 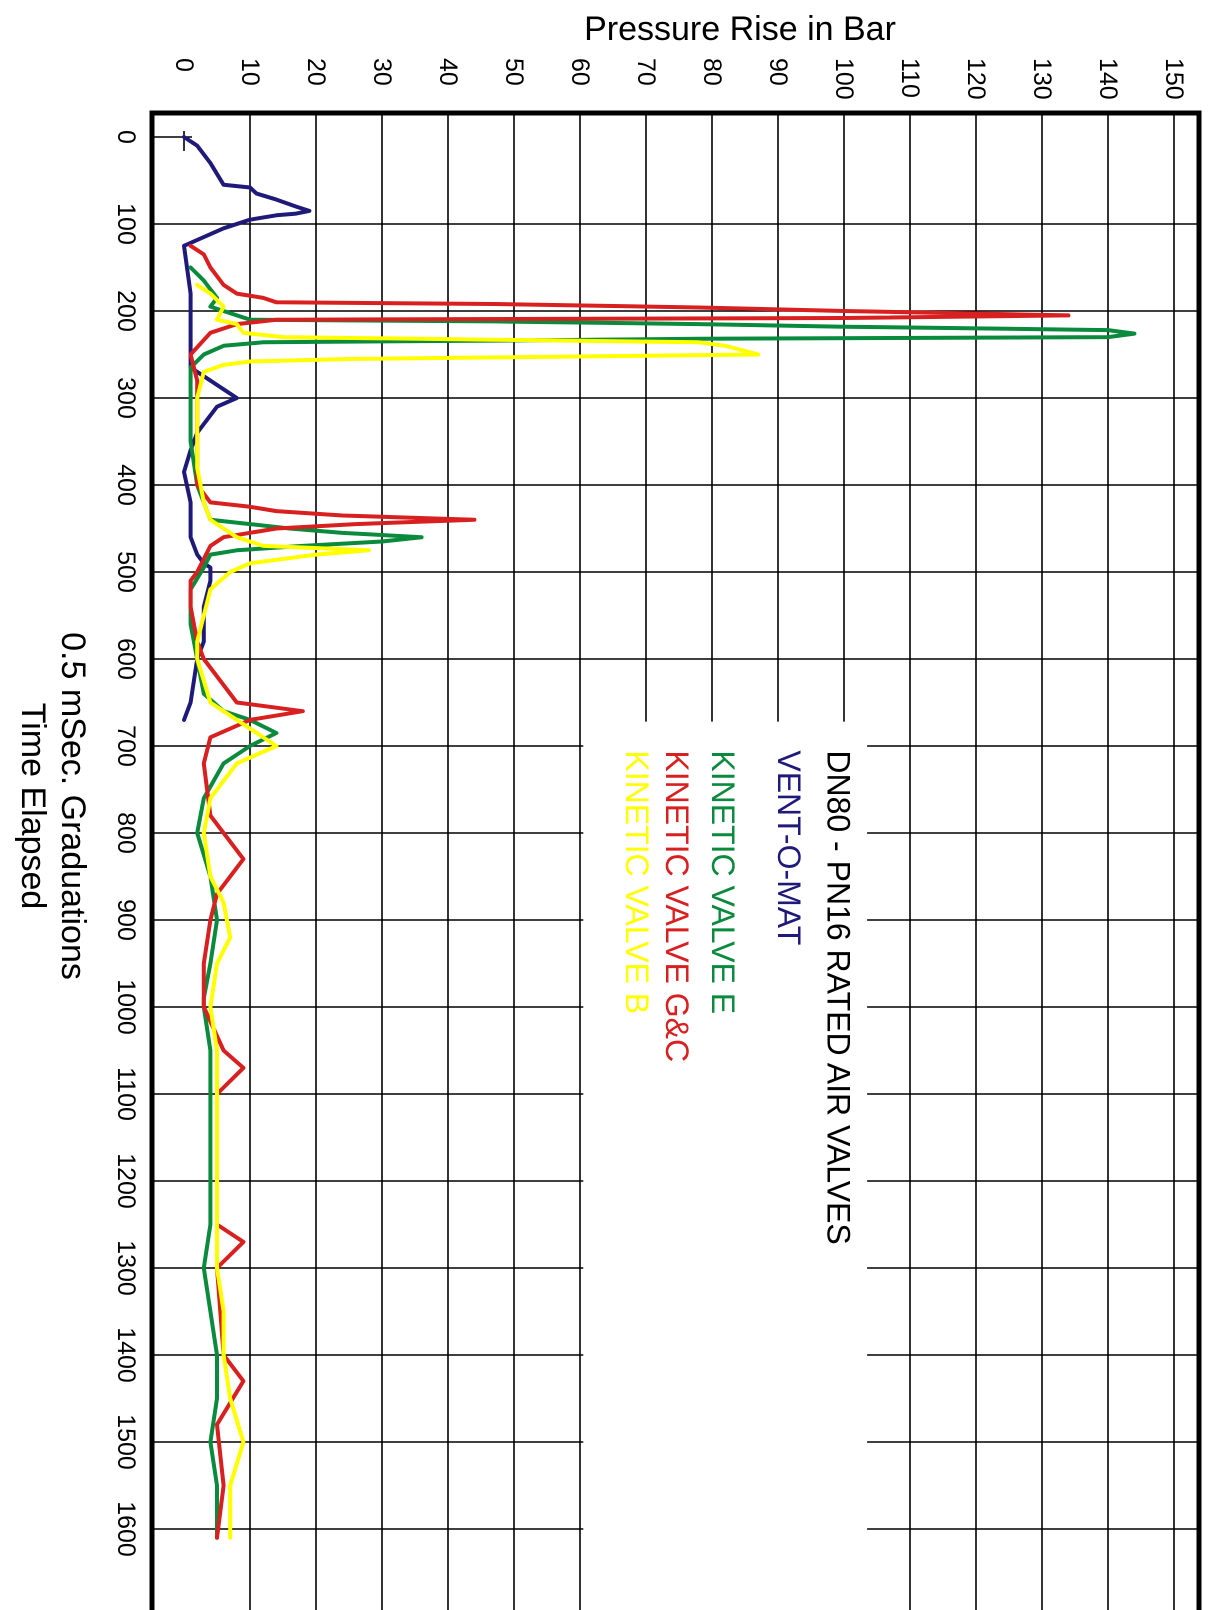 I want to click on pressure-tick-label: 30, so click(x=382, y=72).